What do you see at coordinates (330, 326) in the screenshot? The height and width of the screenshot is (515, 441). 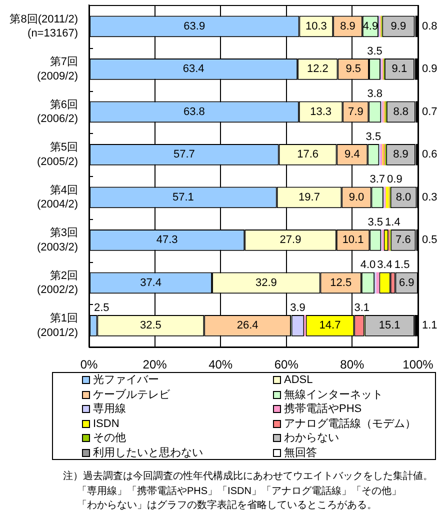 I see `data-label: 14.7` at bounding box center [330, 326].